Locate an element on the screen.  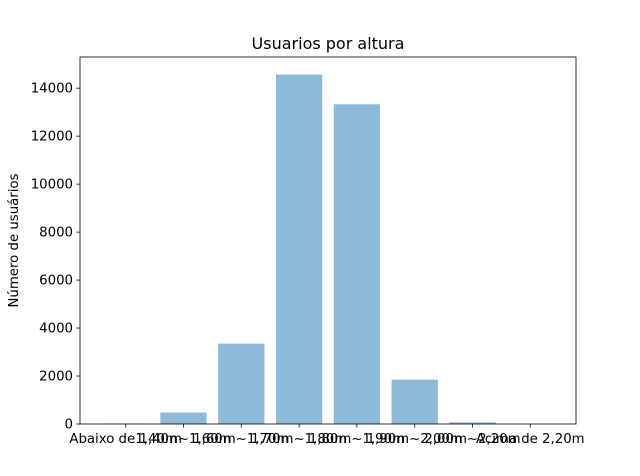
y-tick-label: 8000 is located at coordinates (56, 233).